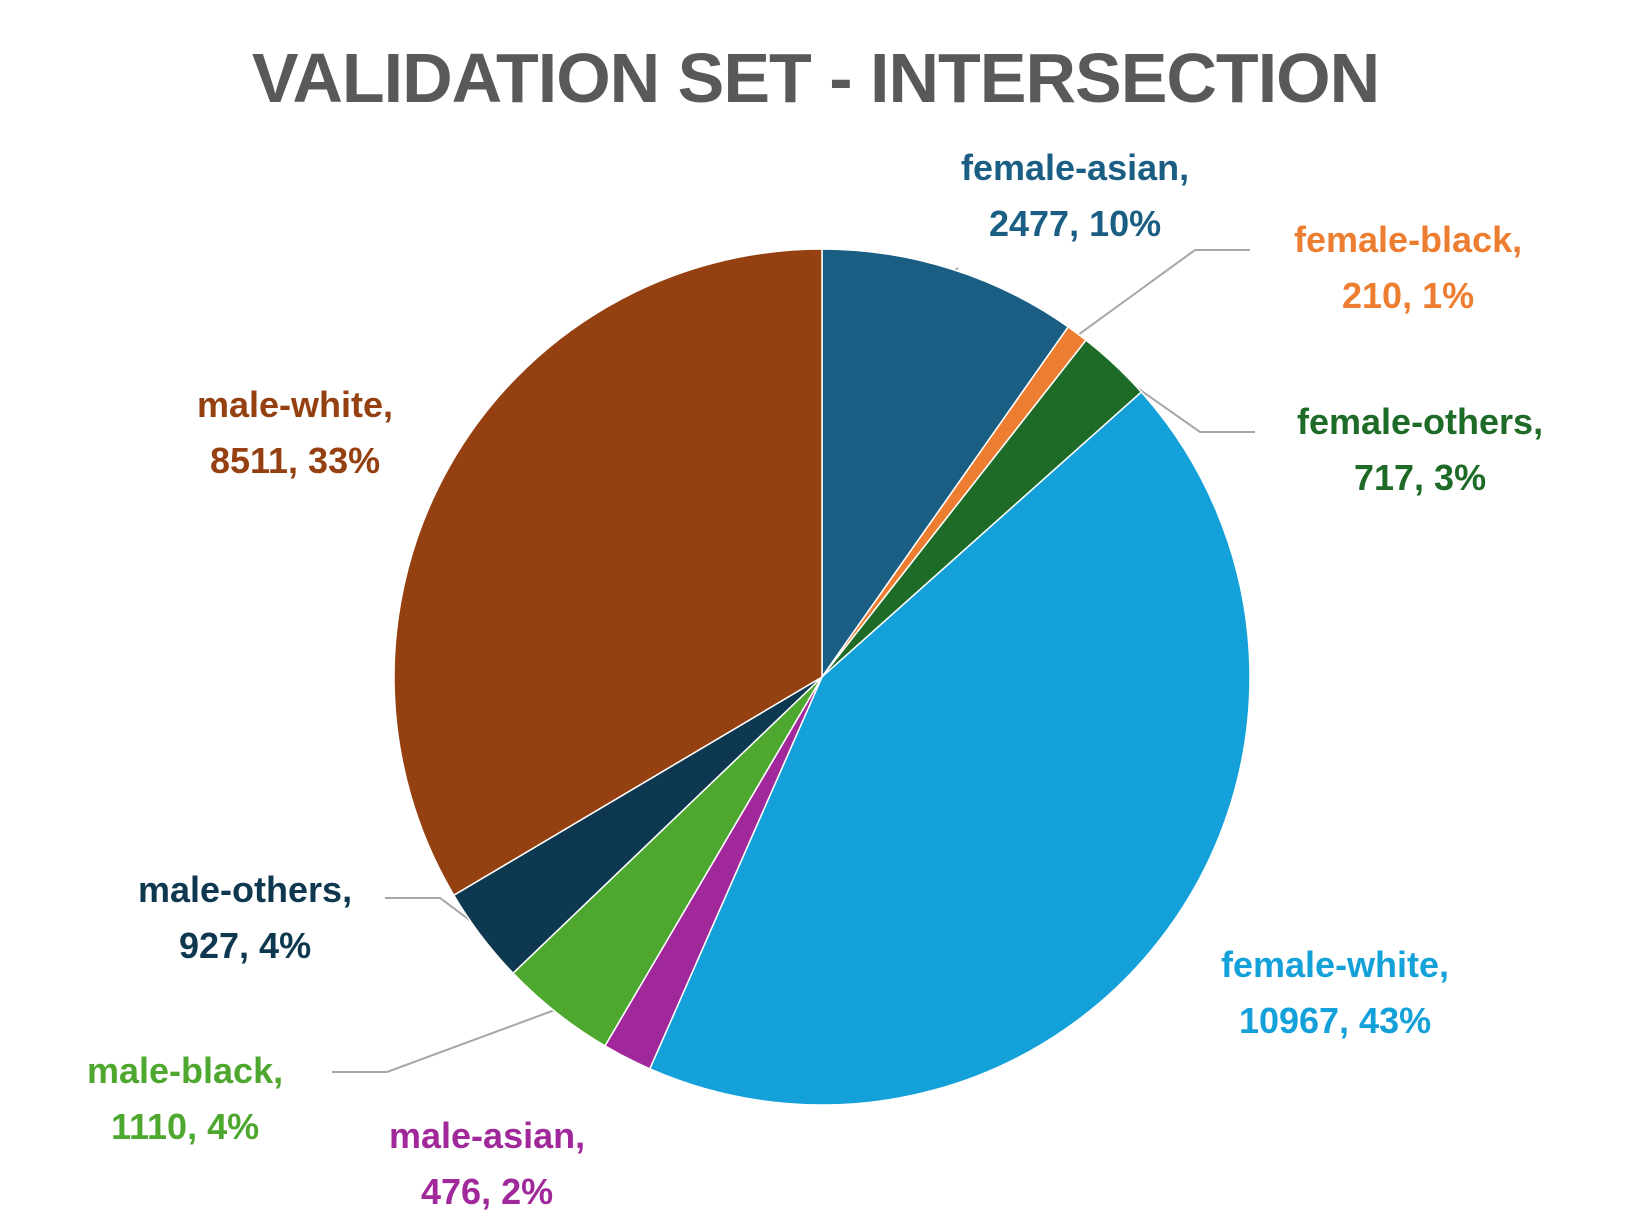  Describe the element at coordinates (487, 1135) in the screenshot. I see `data-label-name: male-asian,` at that location.